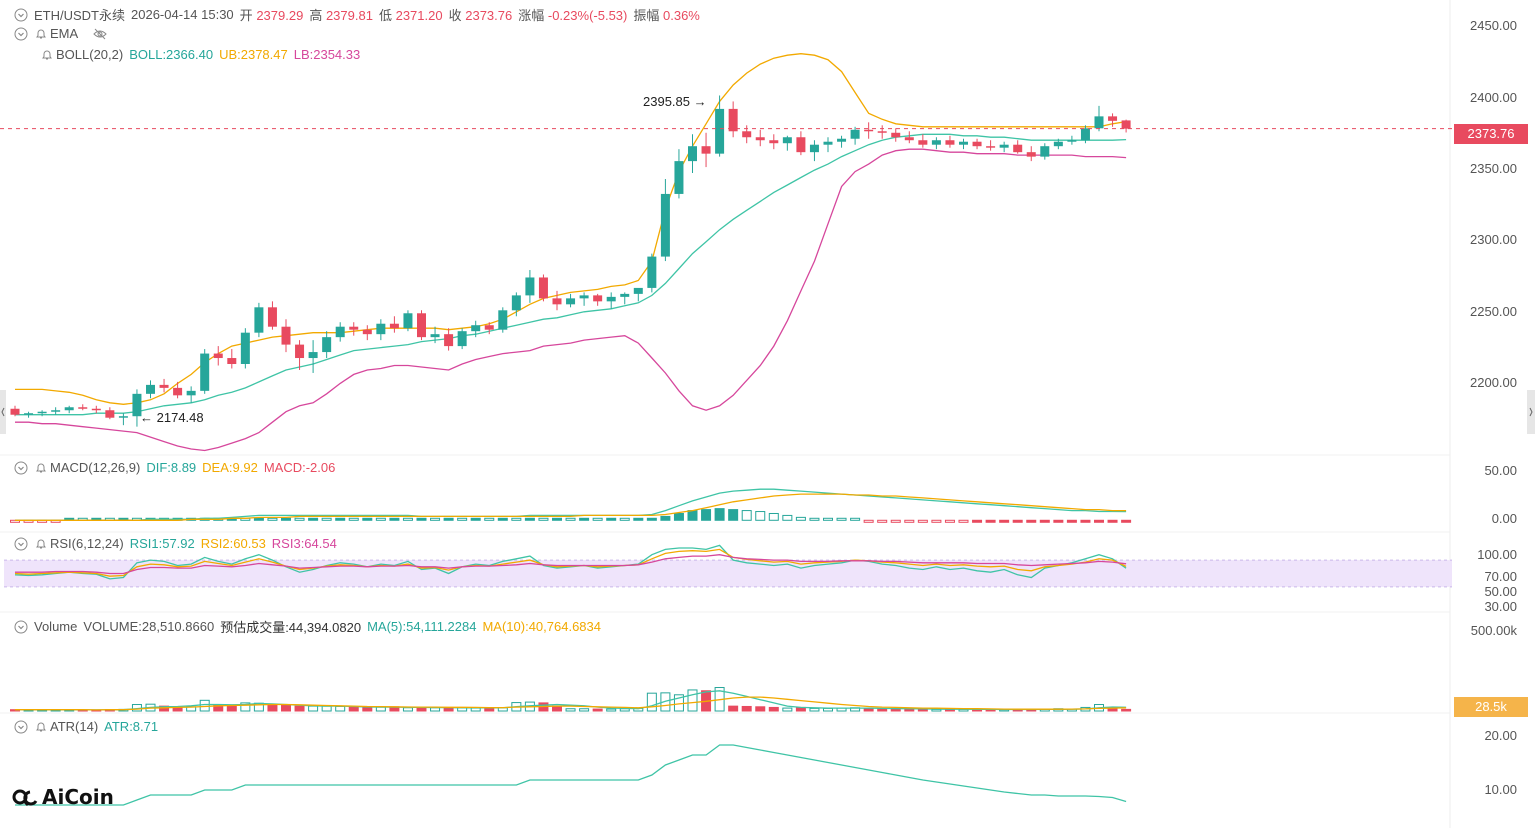  Describe the element at coordinates (230, 467) in the screenshot. I see `macd-dea-value: DEA:9.92` at that location.